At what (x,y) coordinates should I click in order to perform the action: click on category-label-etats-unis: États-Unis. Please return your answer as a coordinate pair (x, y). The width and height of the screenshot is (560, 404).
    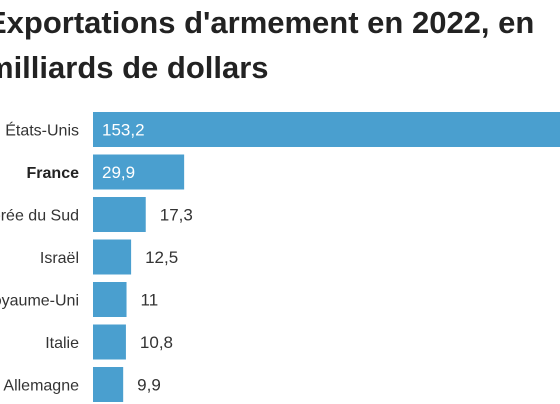
    Looking at the image, I should click on (42, 130).